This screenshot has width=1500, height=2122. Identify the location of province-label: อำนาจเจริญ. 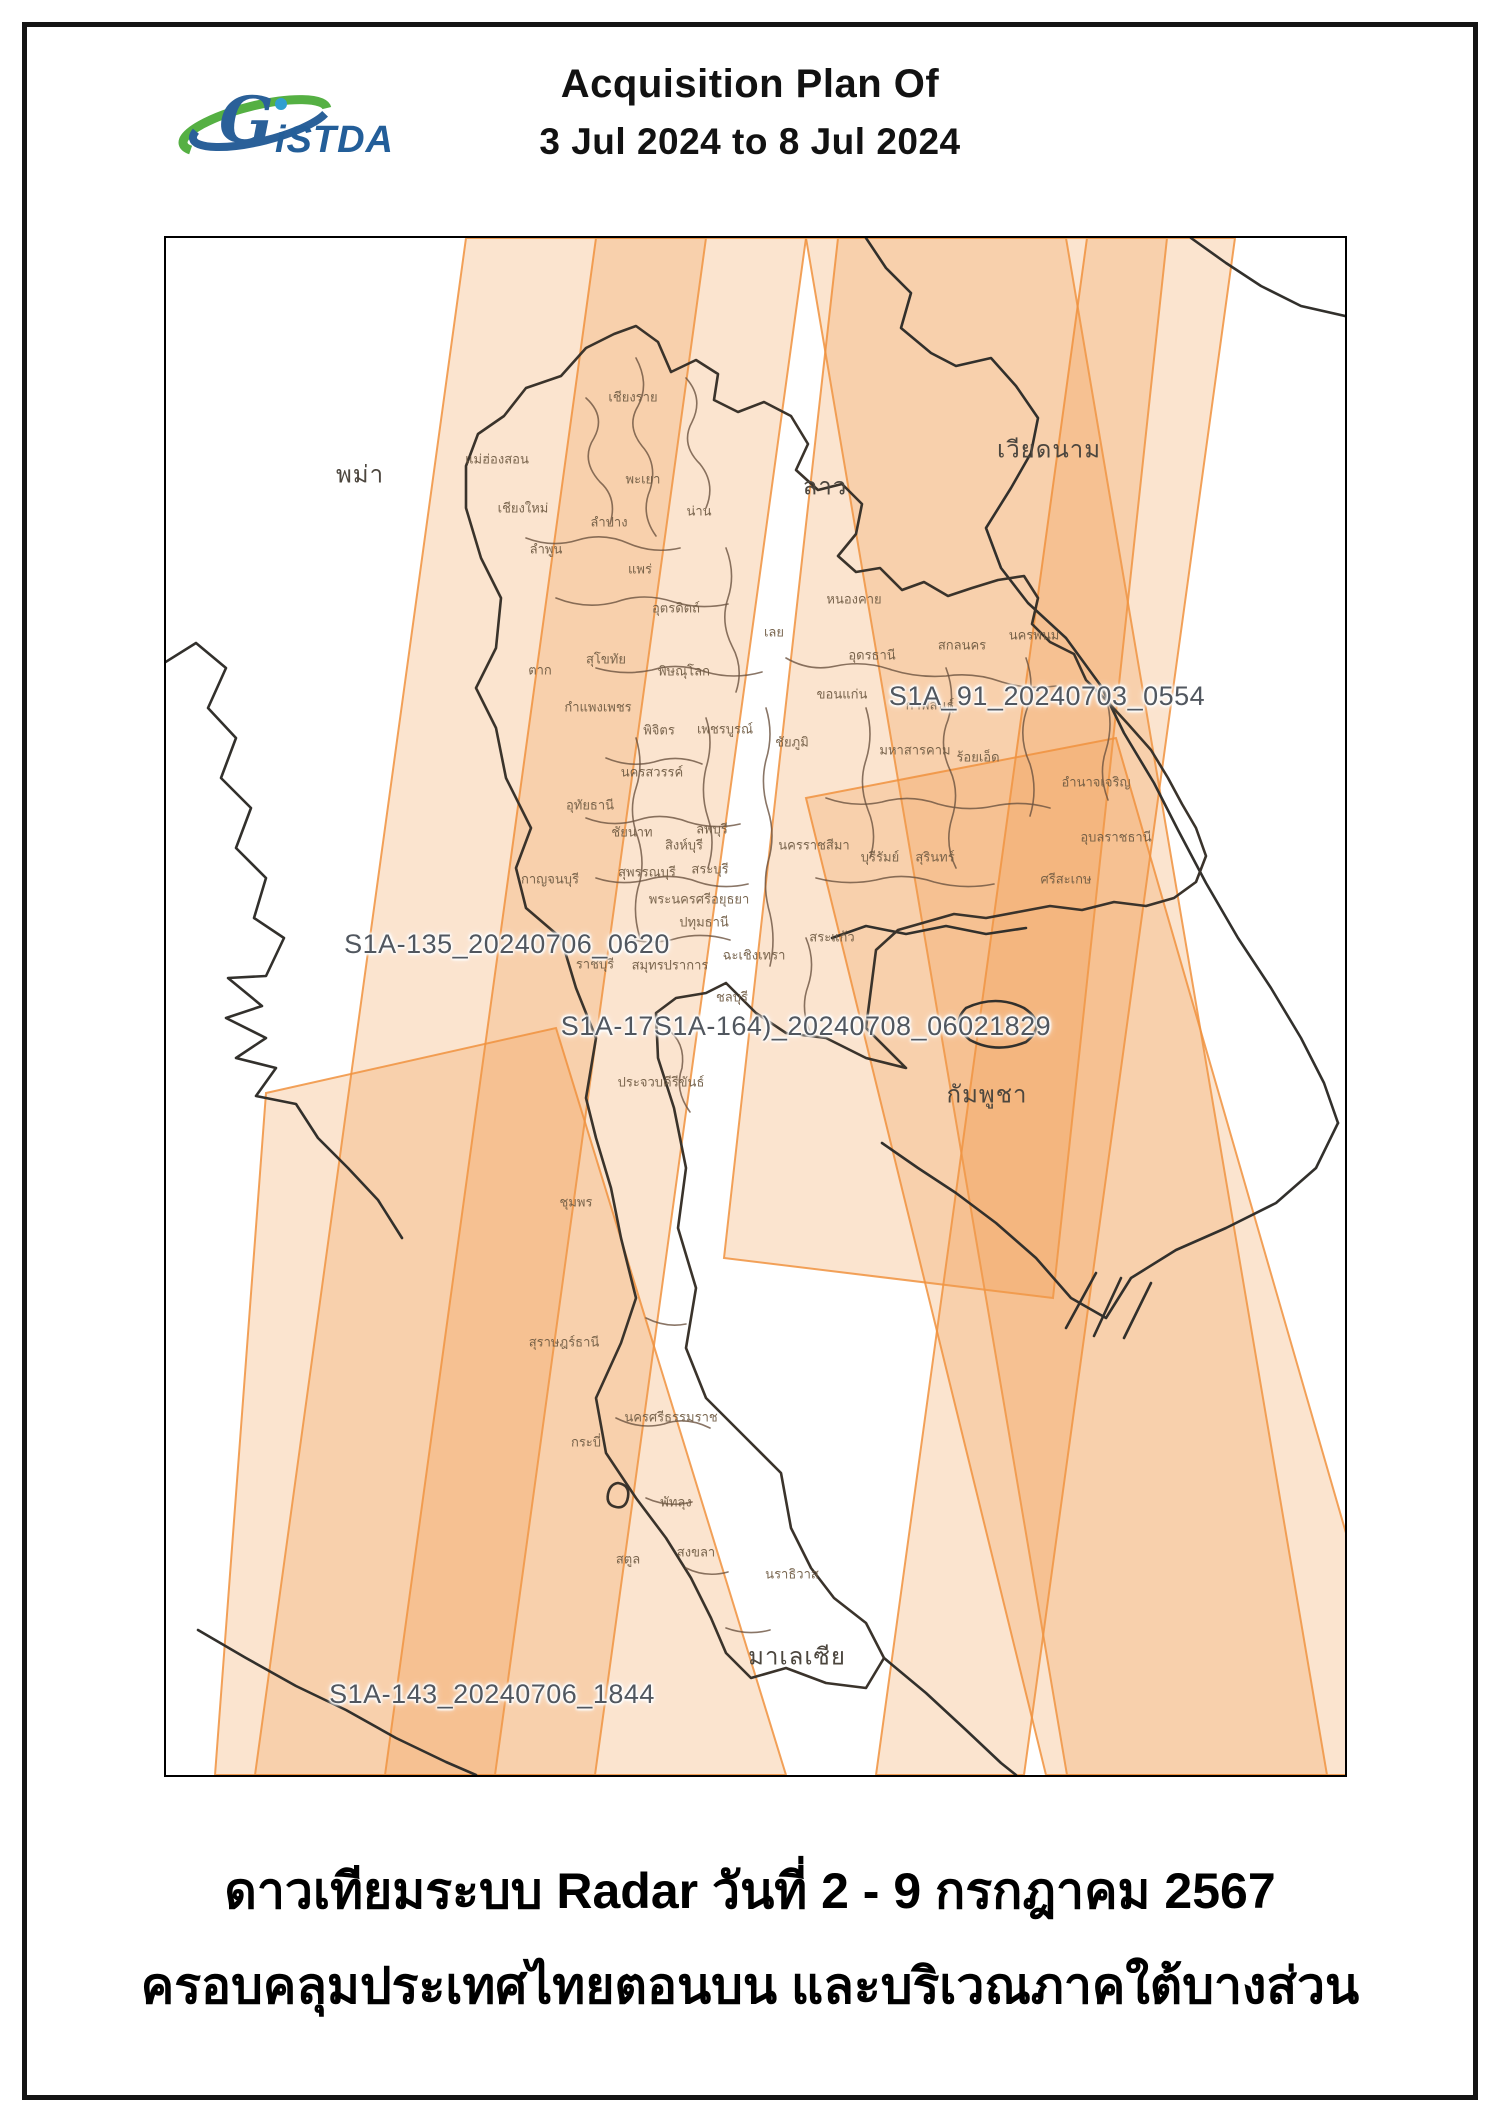
(1096, 782).